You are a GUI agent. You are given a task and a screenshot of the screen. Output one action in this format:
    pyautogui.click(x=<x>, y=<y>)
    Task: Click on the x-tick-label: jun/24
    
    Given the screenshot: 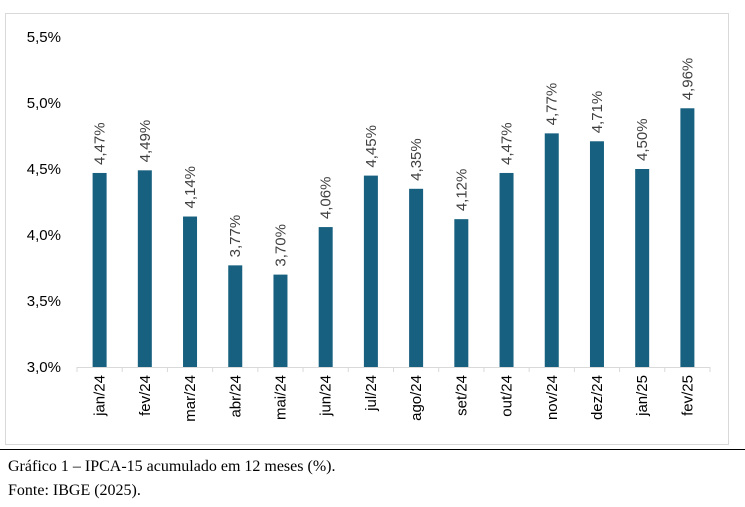 What is the action you would take?
    pyautogui.click(x=326, y=396)
    